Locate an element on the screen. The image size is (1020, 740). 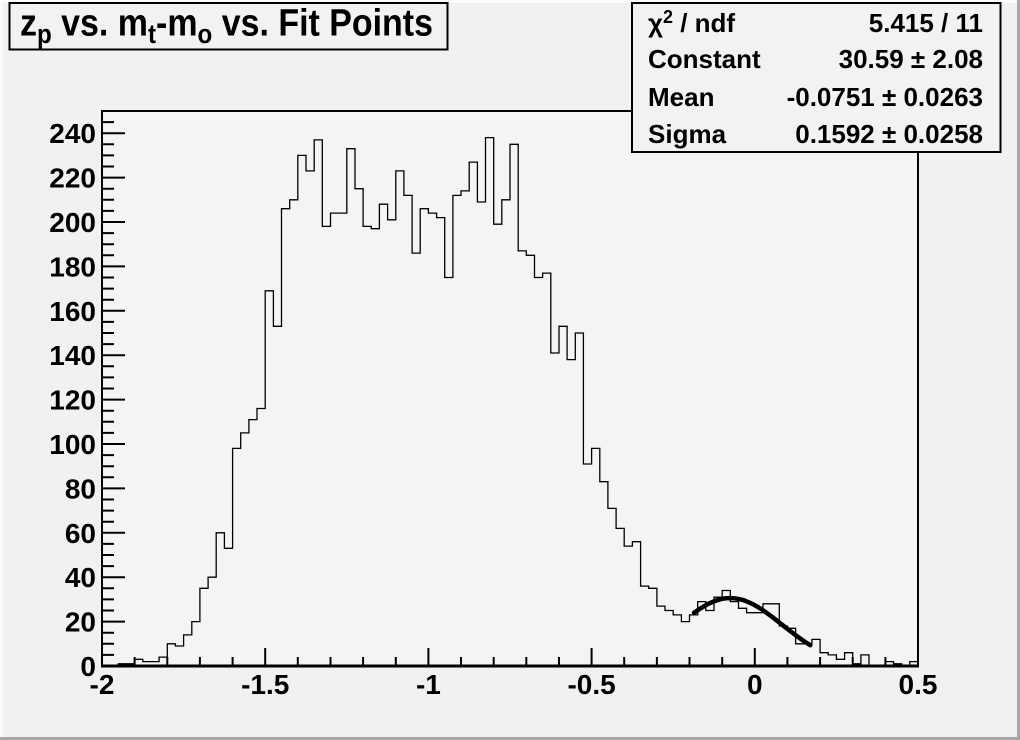
svg-text: 100 is located at coordinates (72, 444).